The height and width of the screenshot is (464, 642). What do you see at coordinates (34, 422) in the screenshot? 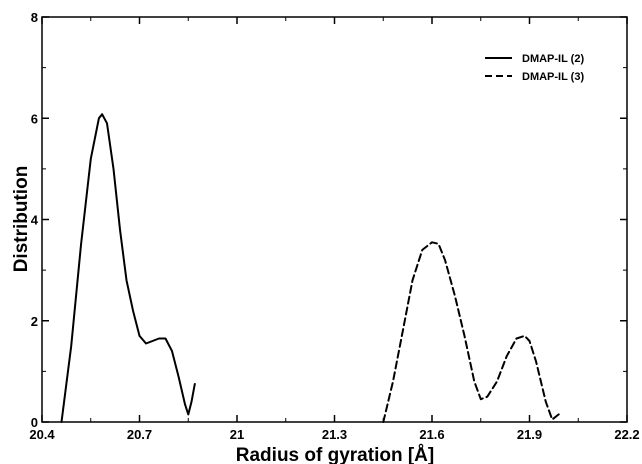
I see `y-tick-label: 0` at bounding box center [34, 422].